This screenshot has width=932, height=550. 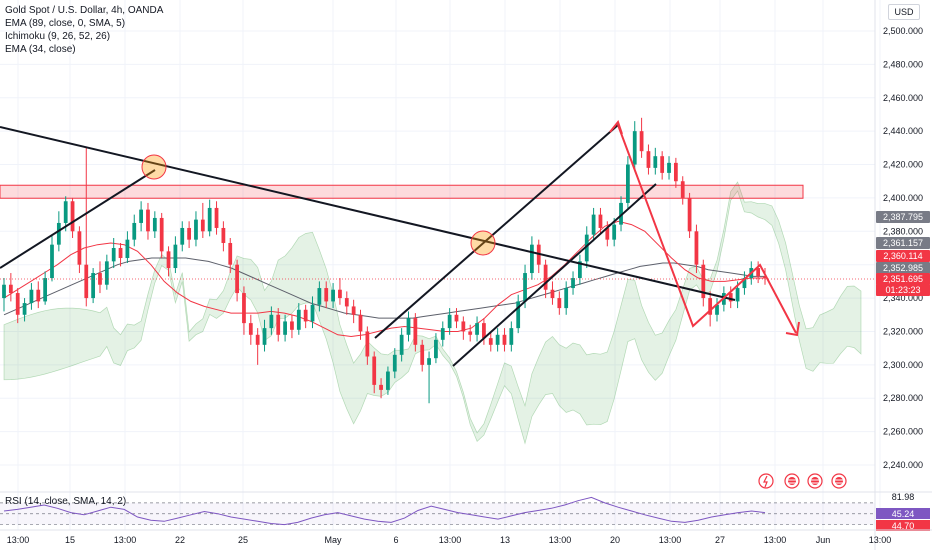 What do you see at coordinates (802, 481) in the screenshot?
I see `event-icons` at bounding box center [802, 481].